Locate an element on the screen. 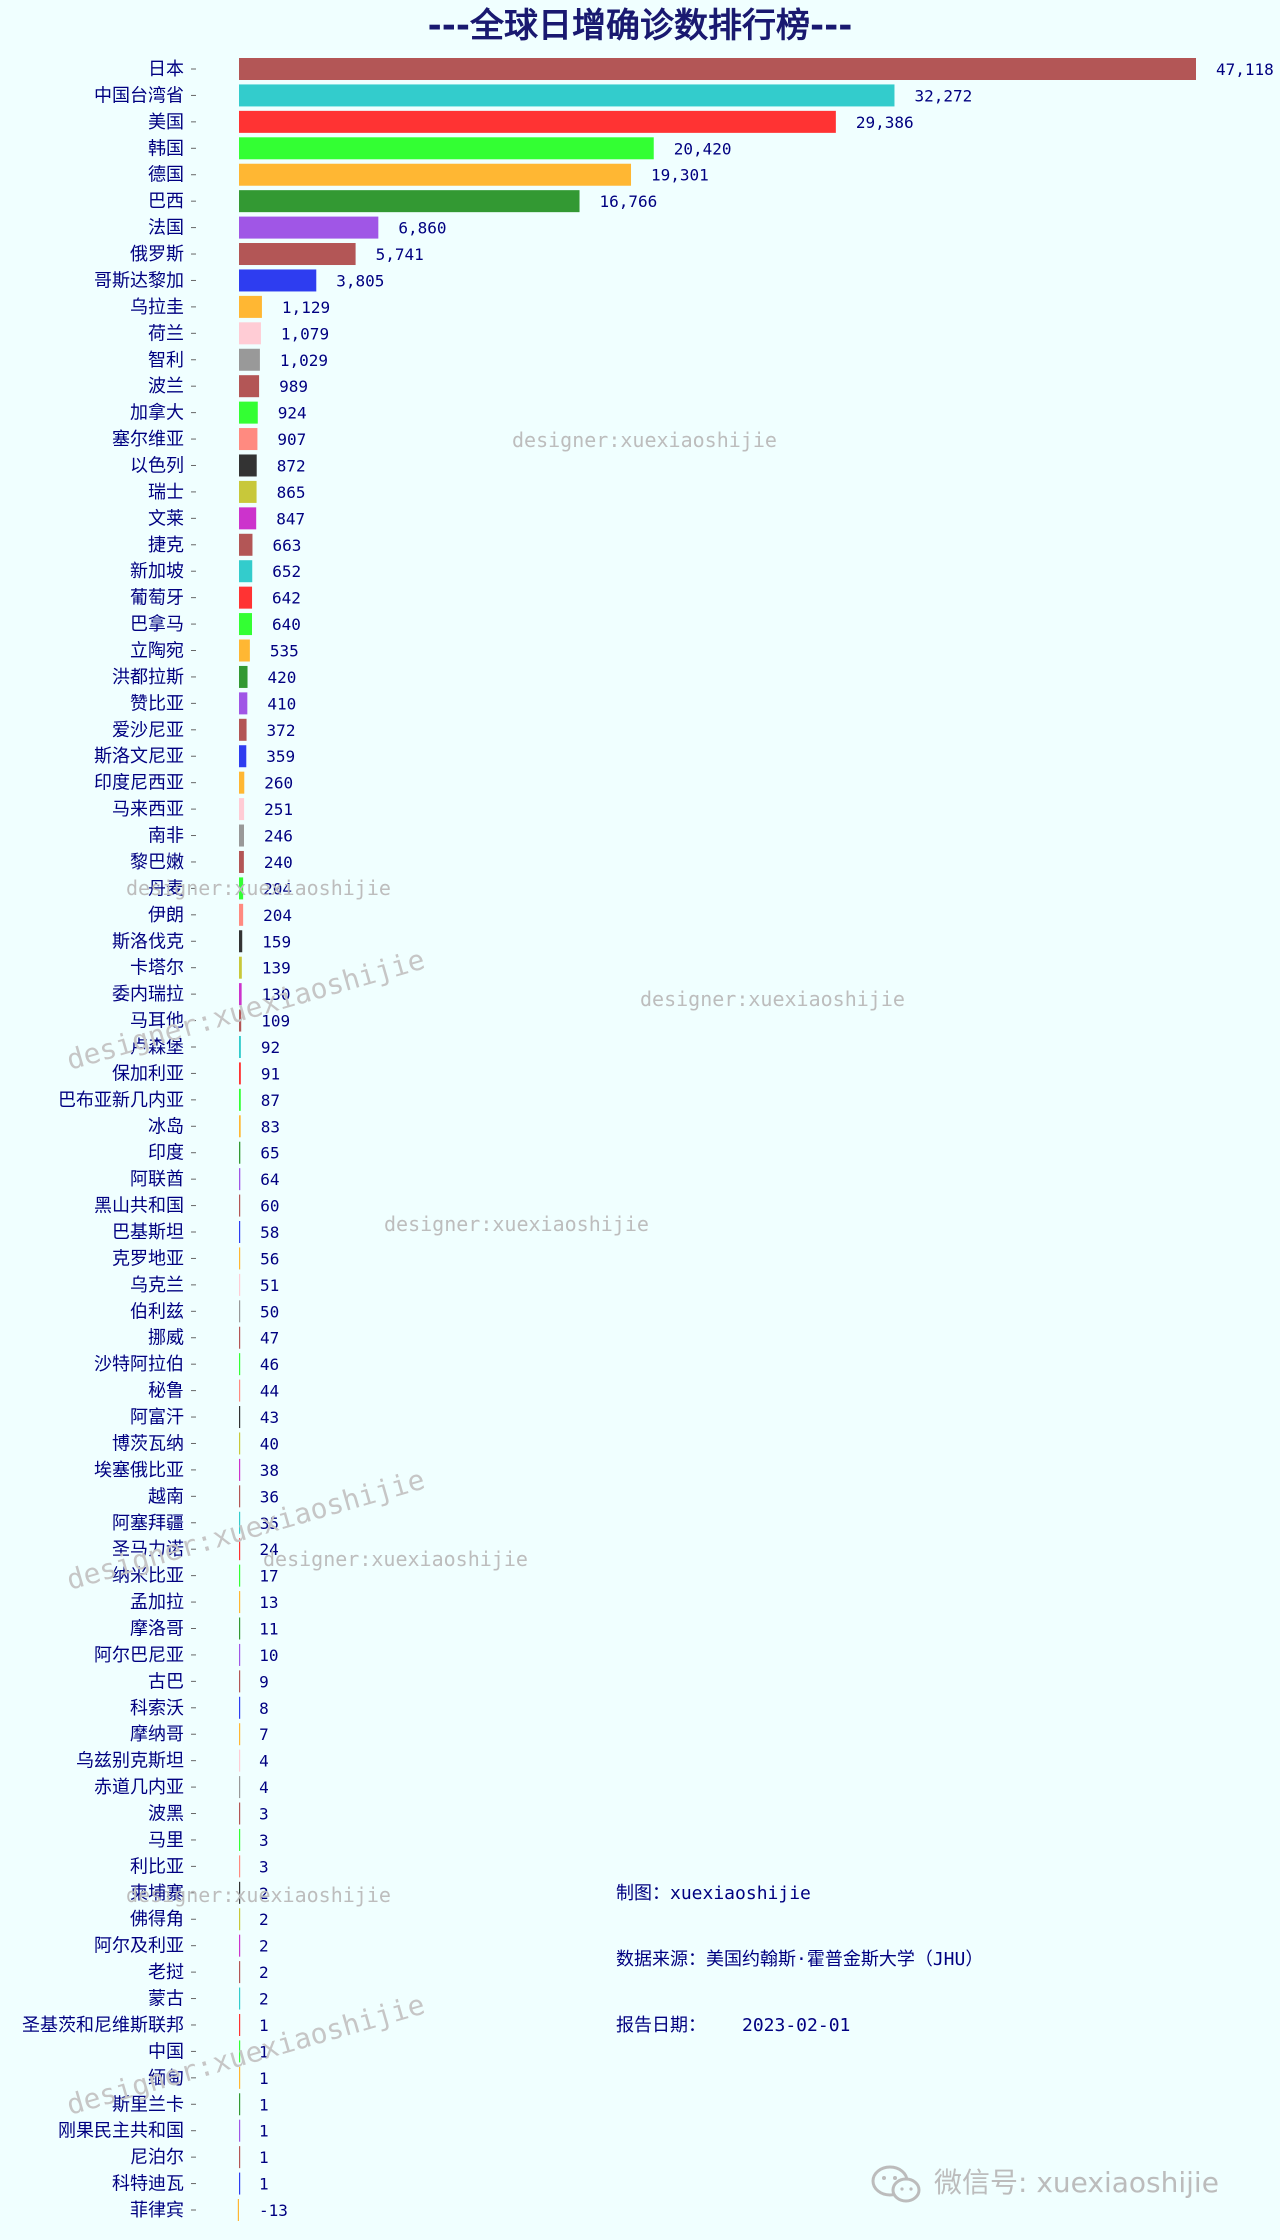 Image resolution: width=1280 pixels, height=2240 pixels. value-label: 51 is located at coordinates (269, 1285).